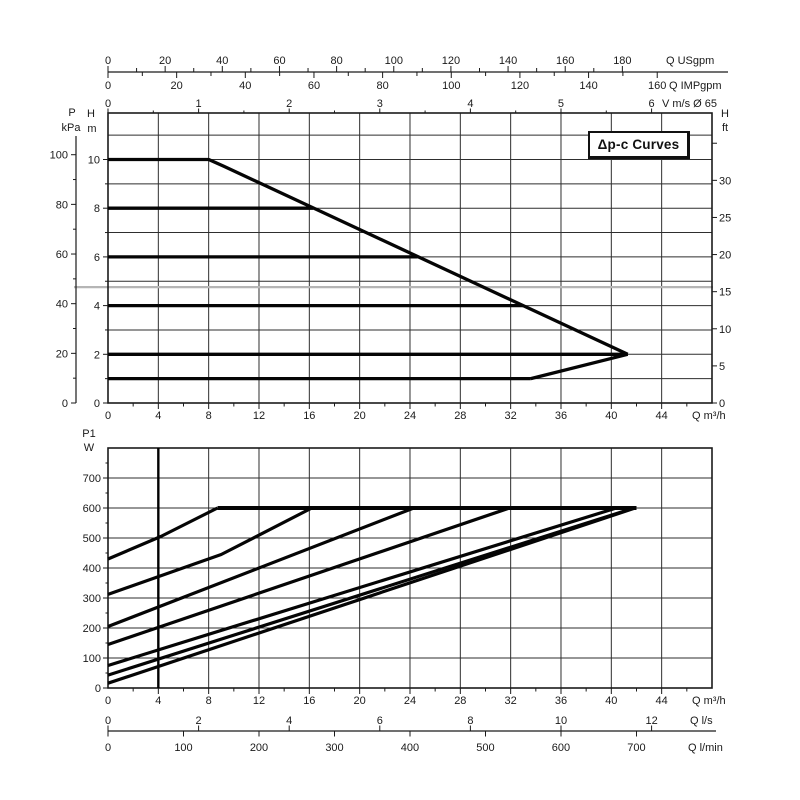 Image resolution: width=800 pixels, height=800 pixels. Describe the element at coordinates (71, 113) in the screenshot. I see `svg-text: P` at that location.